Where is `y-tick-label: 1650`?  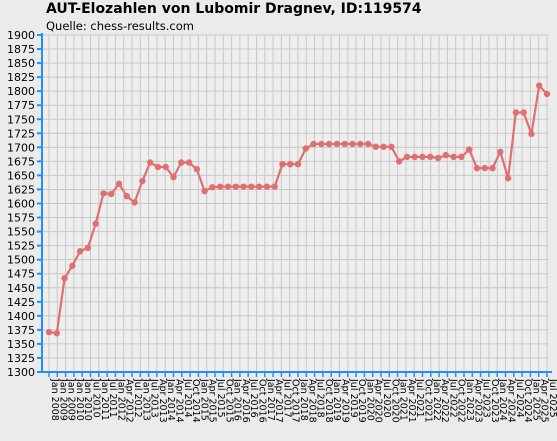
y-tick-label: 1650 is located at coordinates (21, 175).